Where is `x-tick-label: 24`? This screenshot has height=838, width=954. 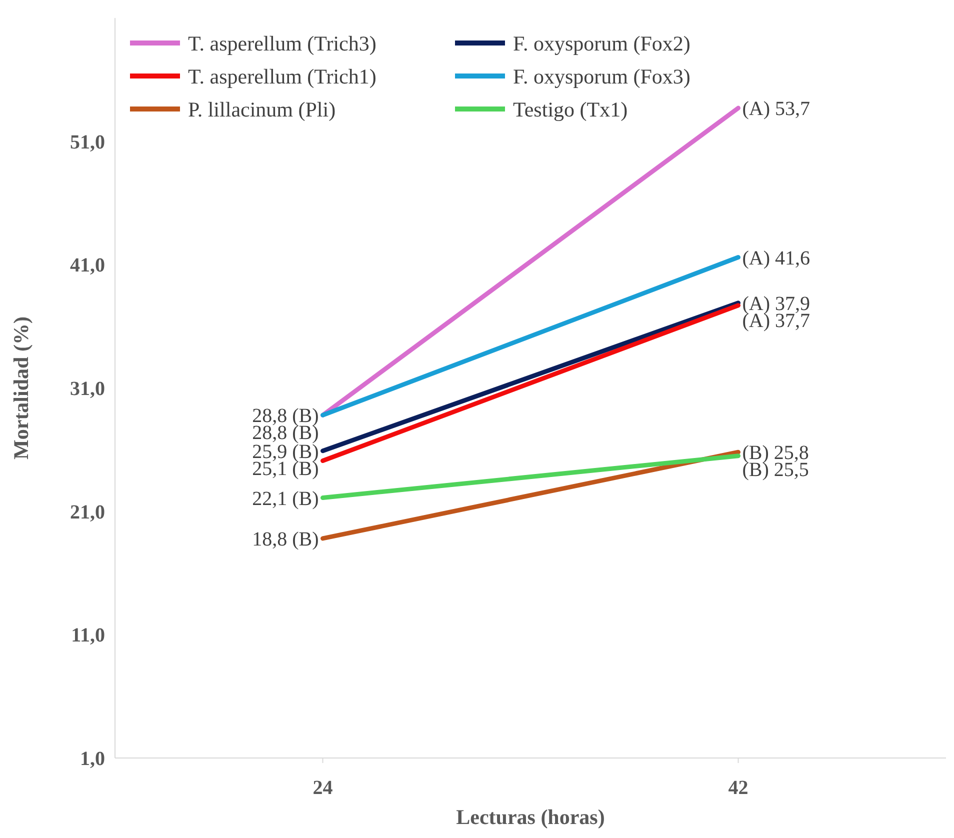
x-tick-label: 24 is located at coordinates (322, 788).